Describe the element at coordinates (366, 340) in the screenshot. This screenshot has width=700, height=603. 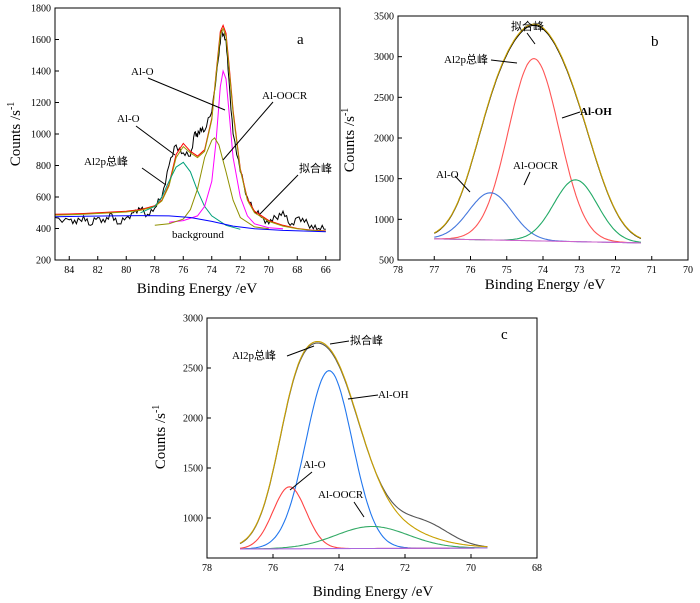
I see `panel-c-label-fit: 拟合峰` at that location.